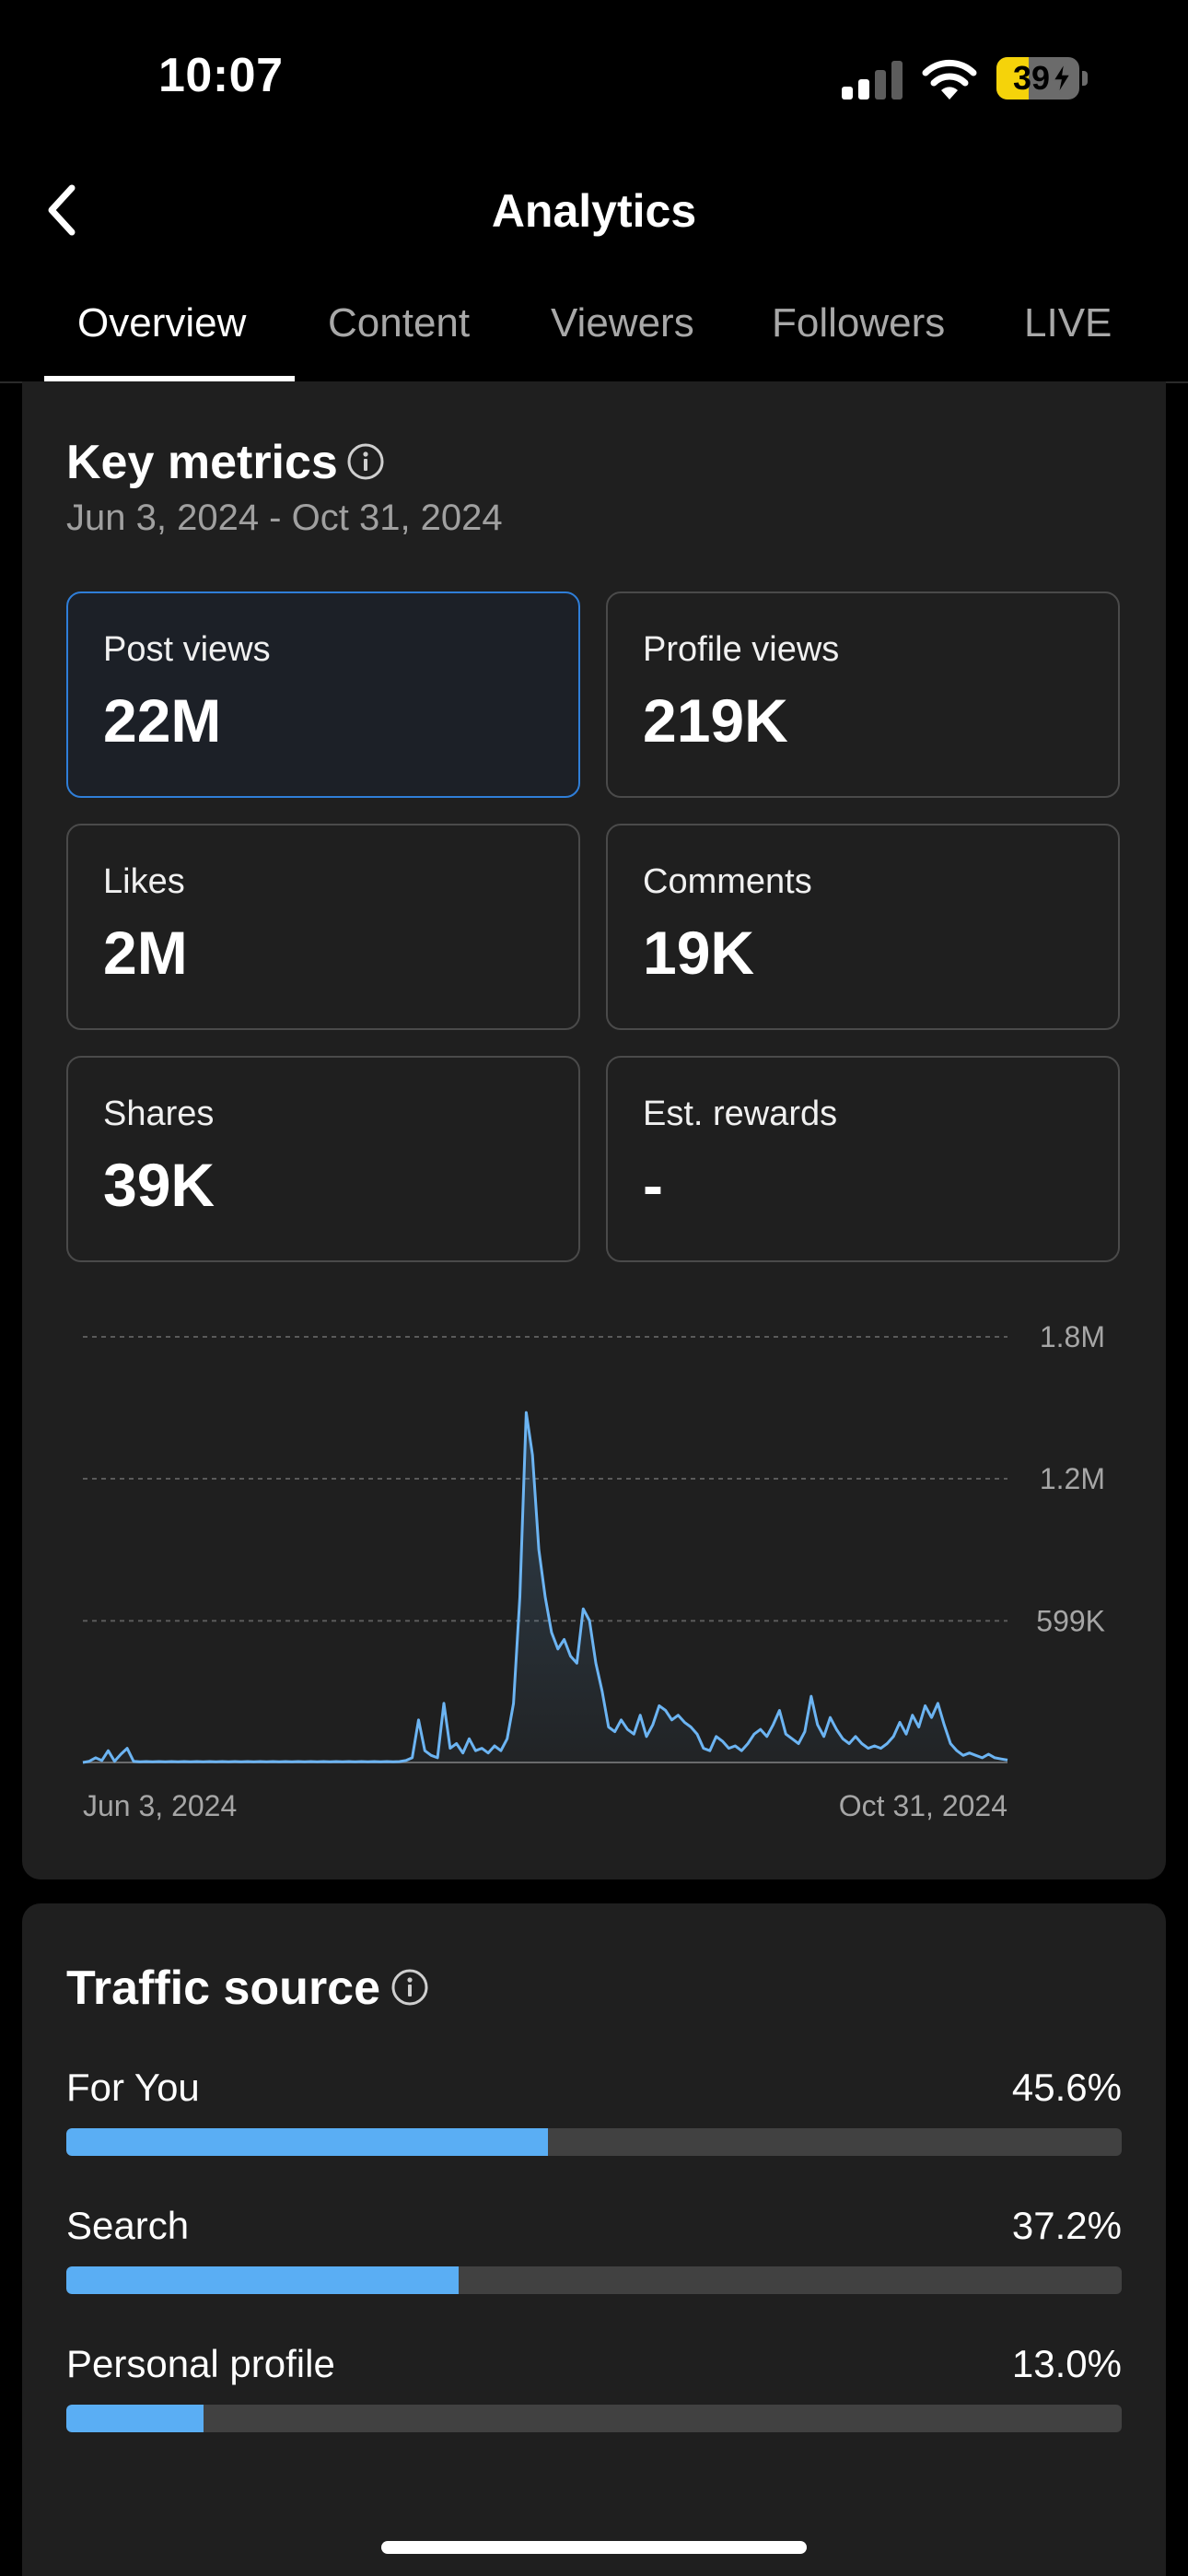 Image resolution: width=1188 pixels, height=2576 pixels. I want to click on bolt-icon, so click(1062, 78).